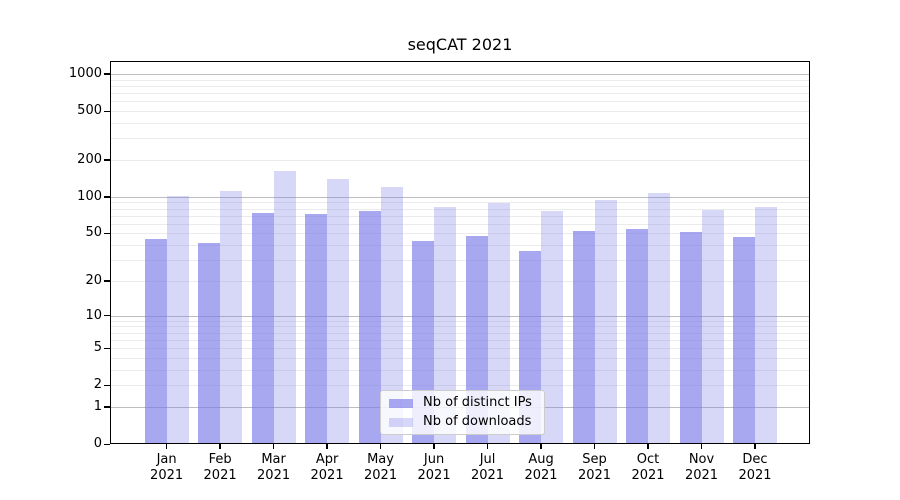  What do you see at coordinates (401, 422) in the screenshot?
I see `legend-swatch-downloads` at bounding box center [401, 422].